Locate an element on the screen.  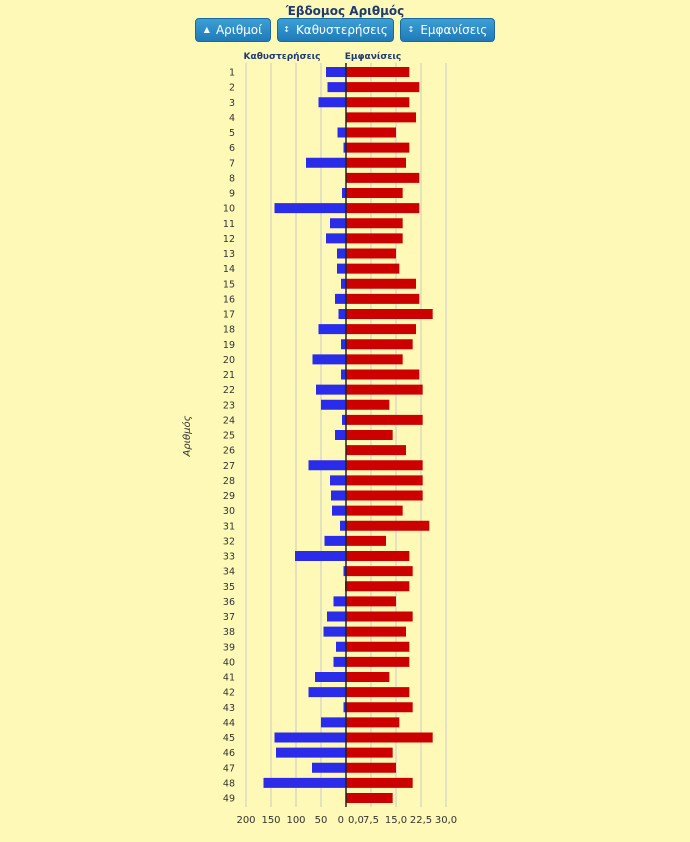
category-label: 11 is located at coordinates (229, 224).